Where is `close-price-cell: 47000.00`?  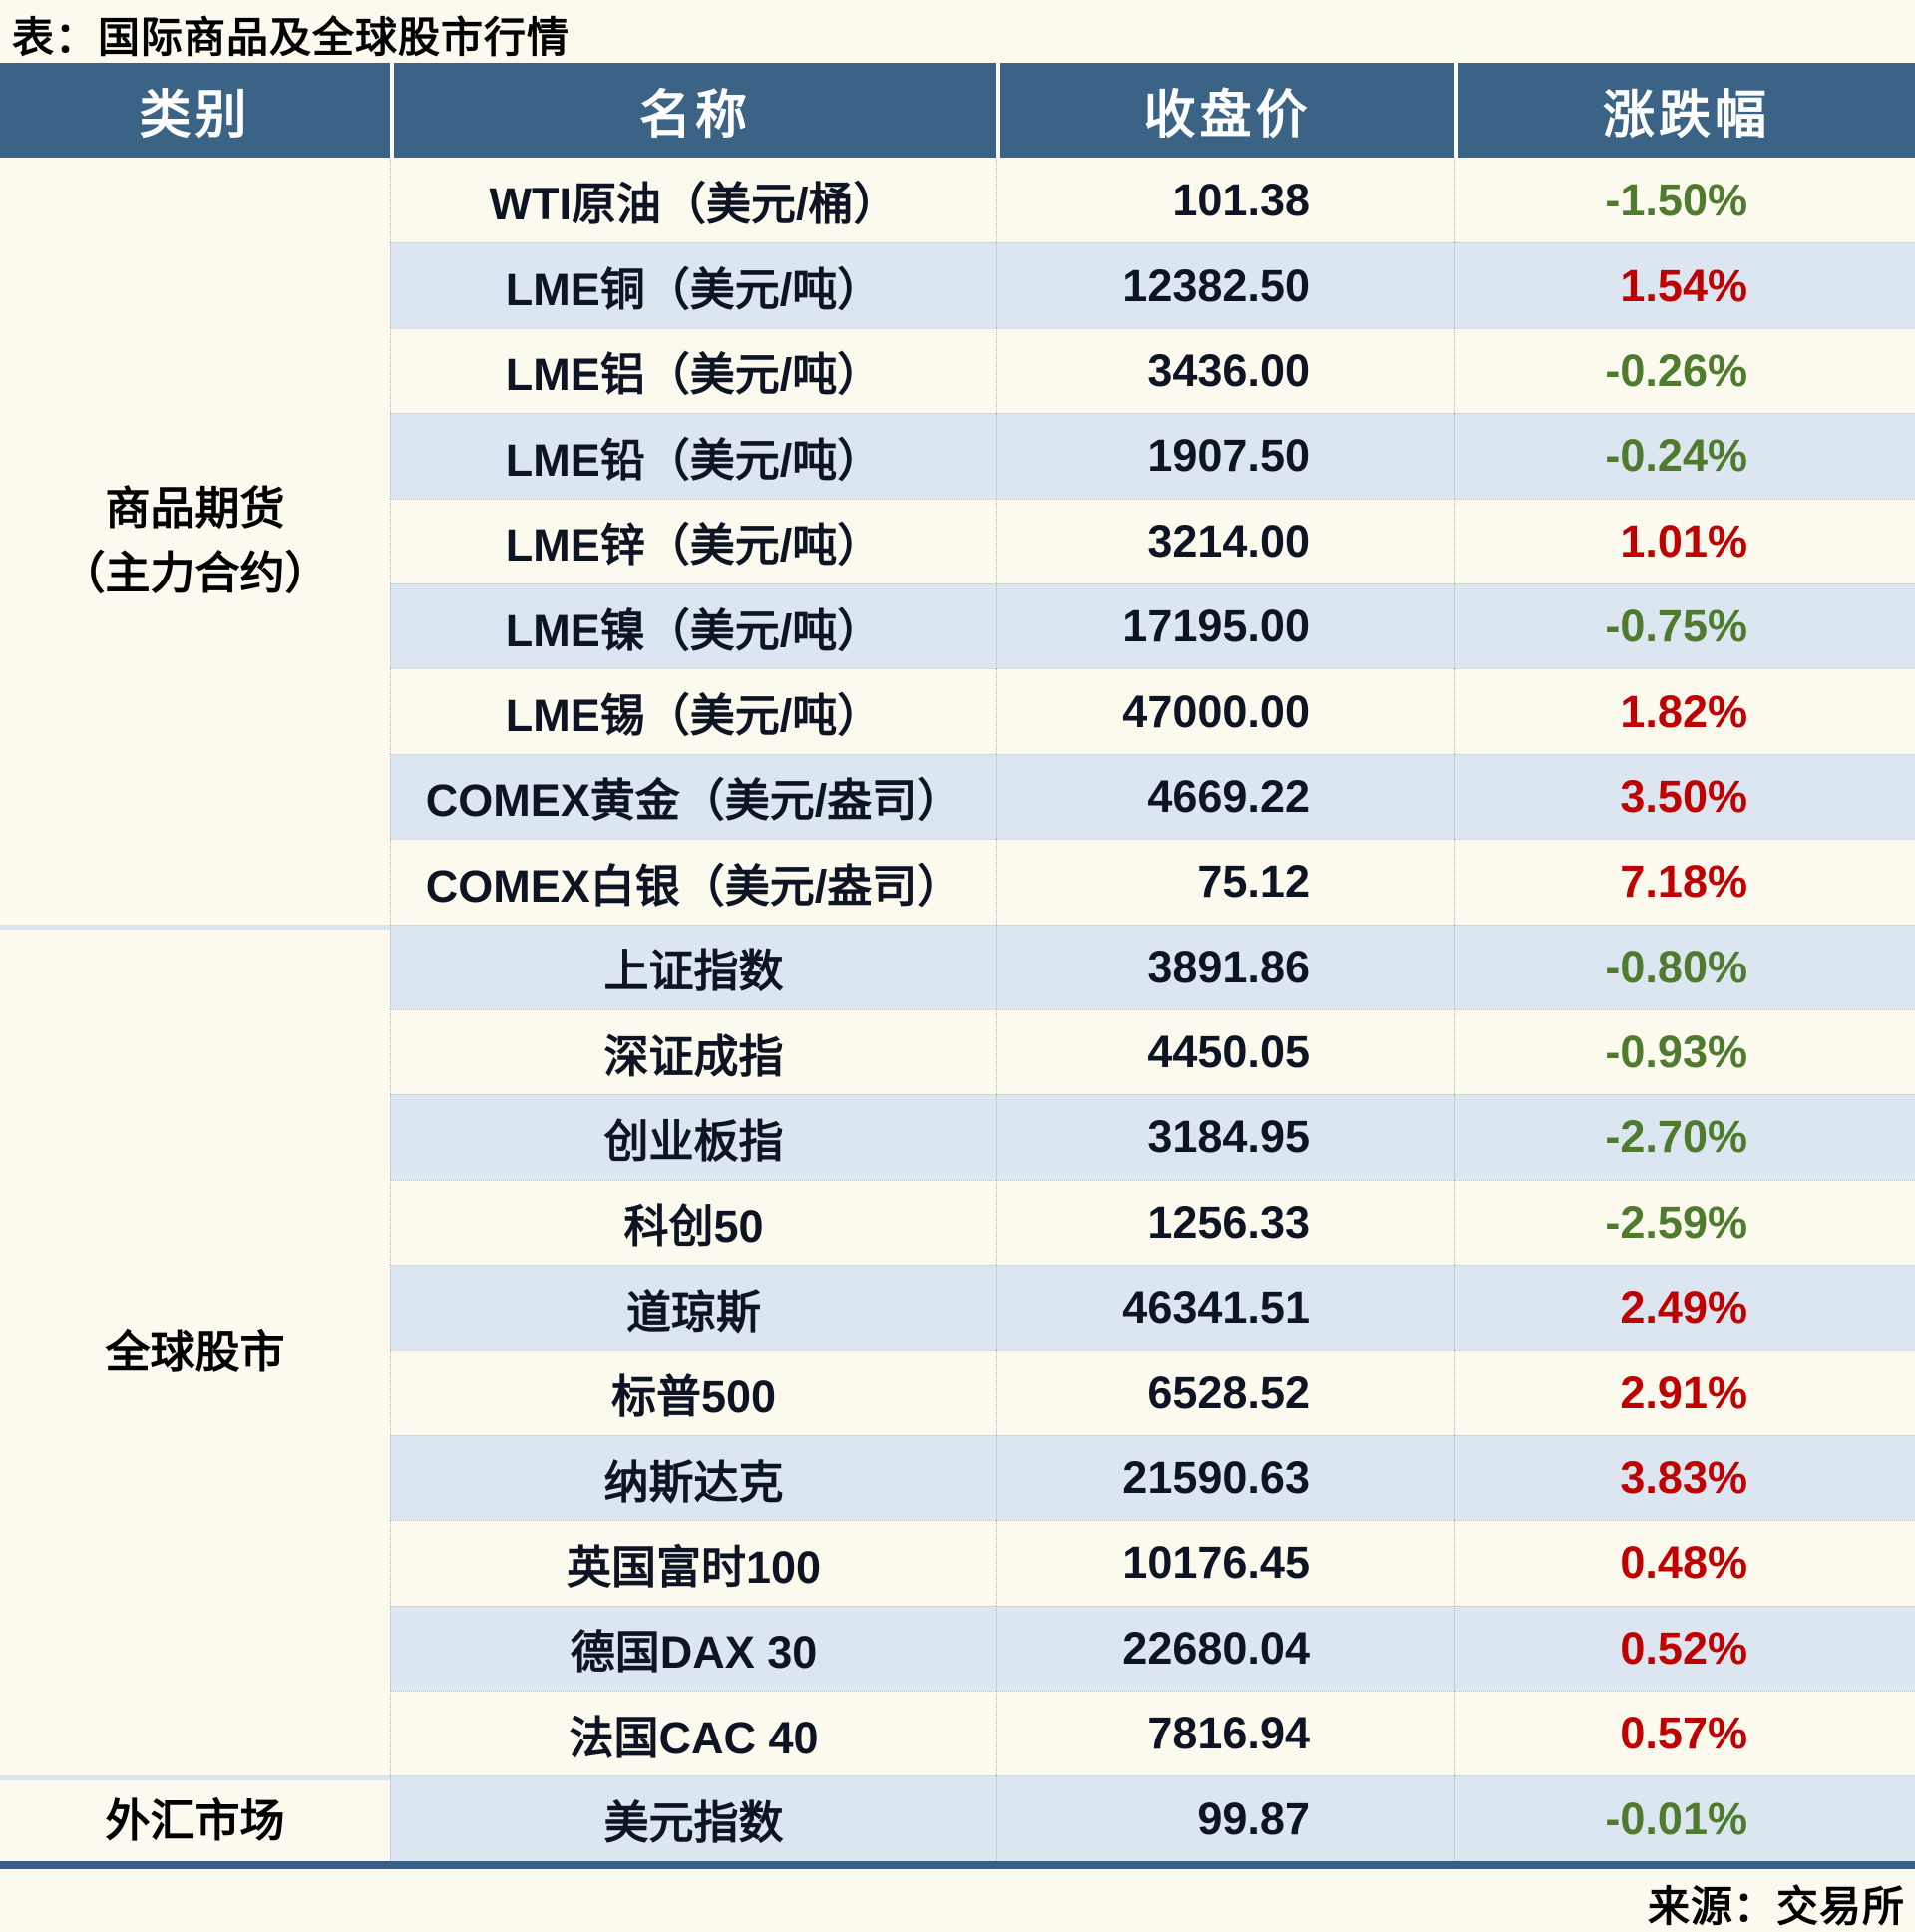
close-price-cell: 47000.00 is located at coordinates (1225, 711).